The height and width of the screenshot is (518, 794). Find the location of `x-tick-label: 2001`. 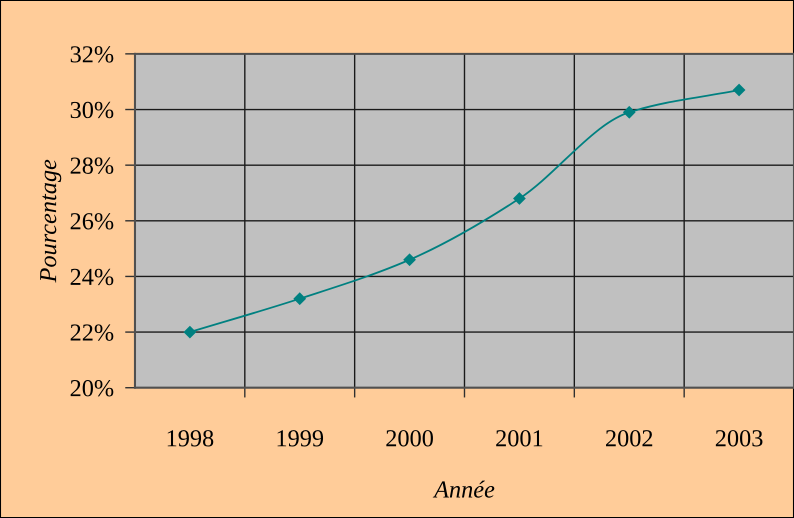

x-tick-label: 2001 is located at coordinates (519, 438).